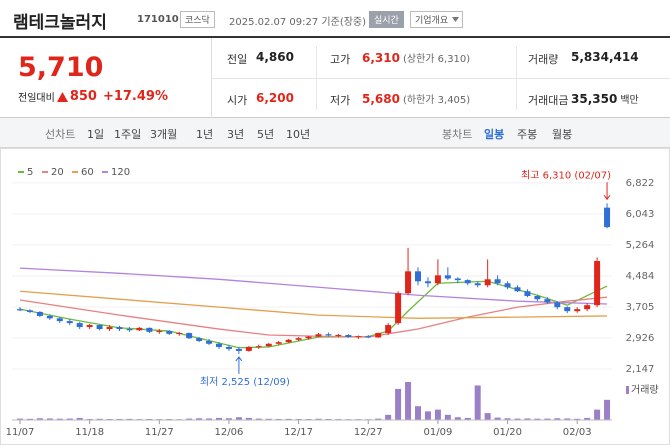 This screenshot has width=670, height=445. I want to click on stat-unit: 백만, so click(629, 100).